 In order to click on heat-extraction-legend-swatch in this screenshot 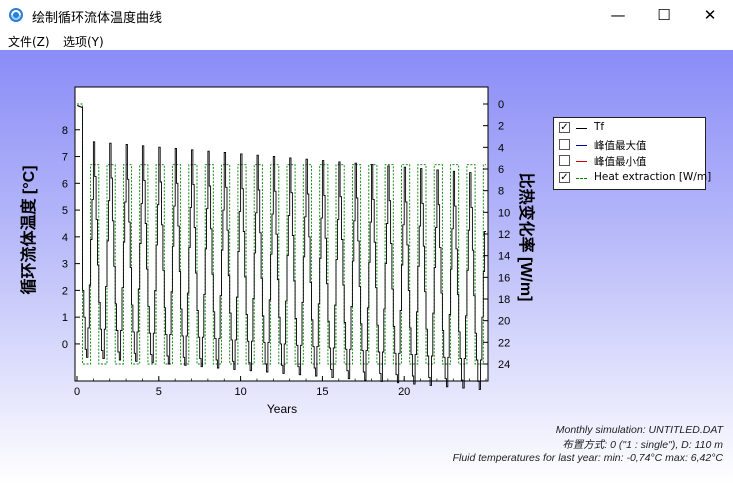, I will do `click(581, 178)`.